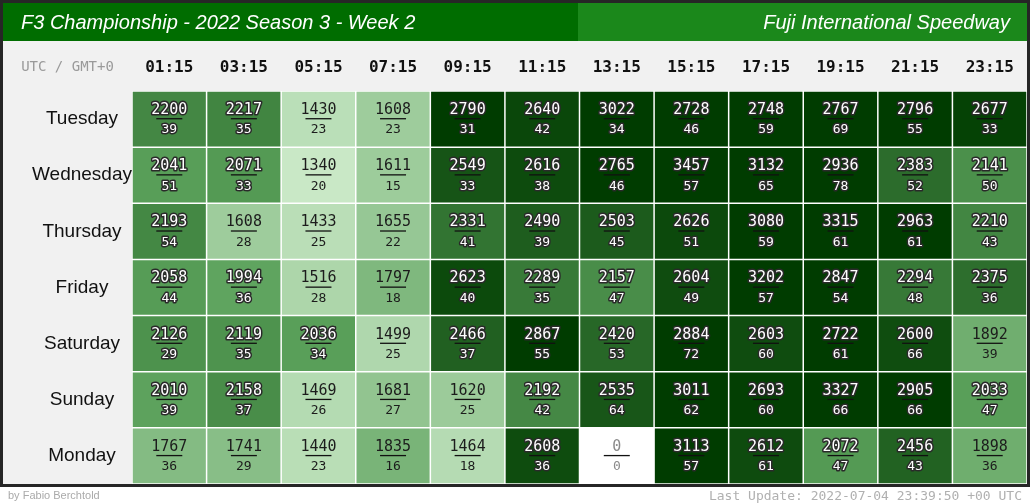 This screenshot has height=504, width=1030. I want to click on annotation: 49, so click(691, 297).